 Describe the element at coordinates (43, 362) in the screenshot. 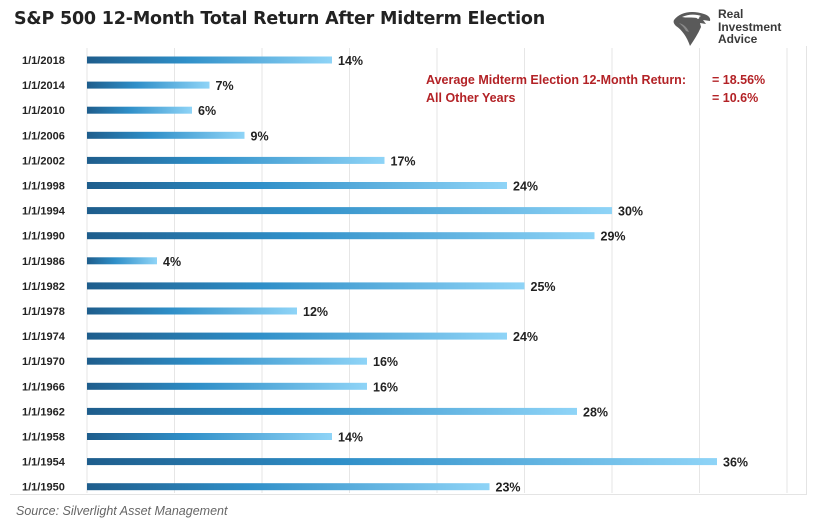

I see `category-label: 1/1/1970` at that location.